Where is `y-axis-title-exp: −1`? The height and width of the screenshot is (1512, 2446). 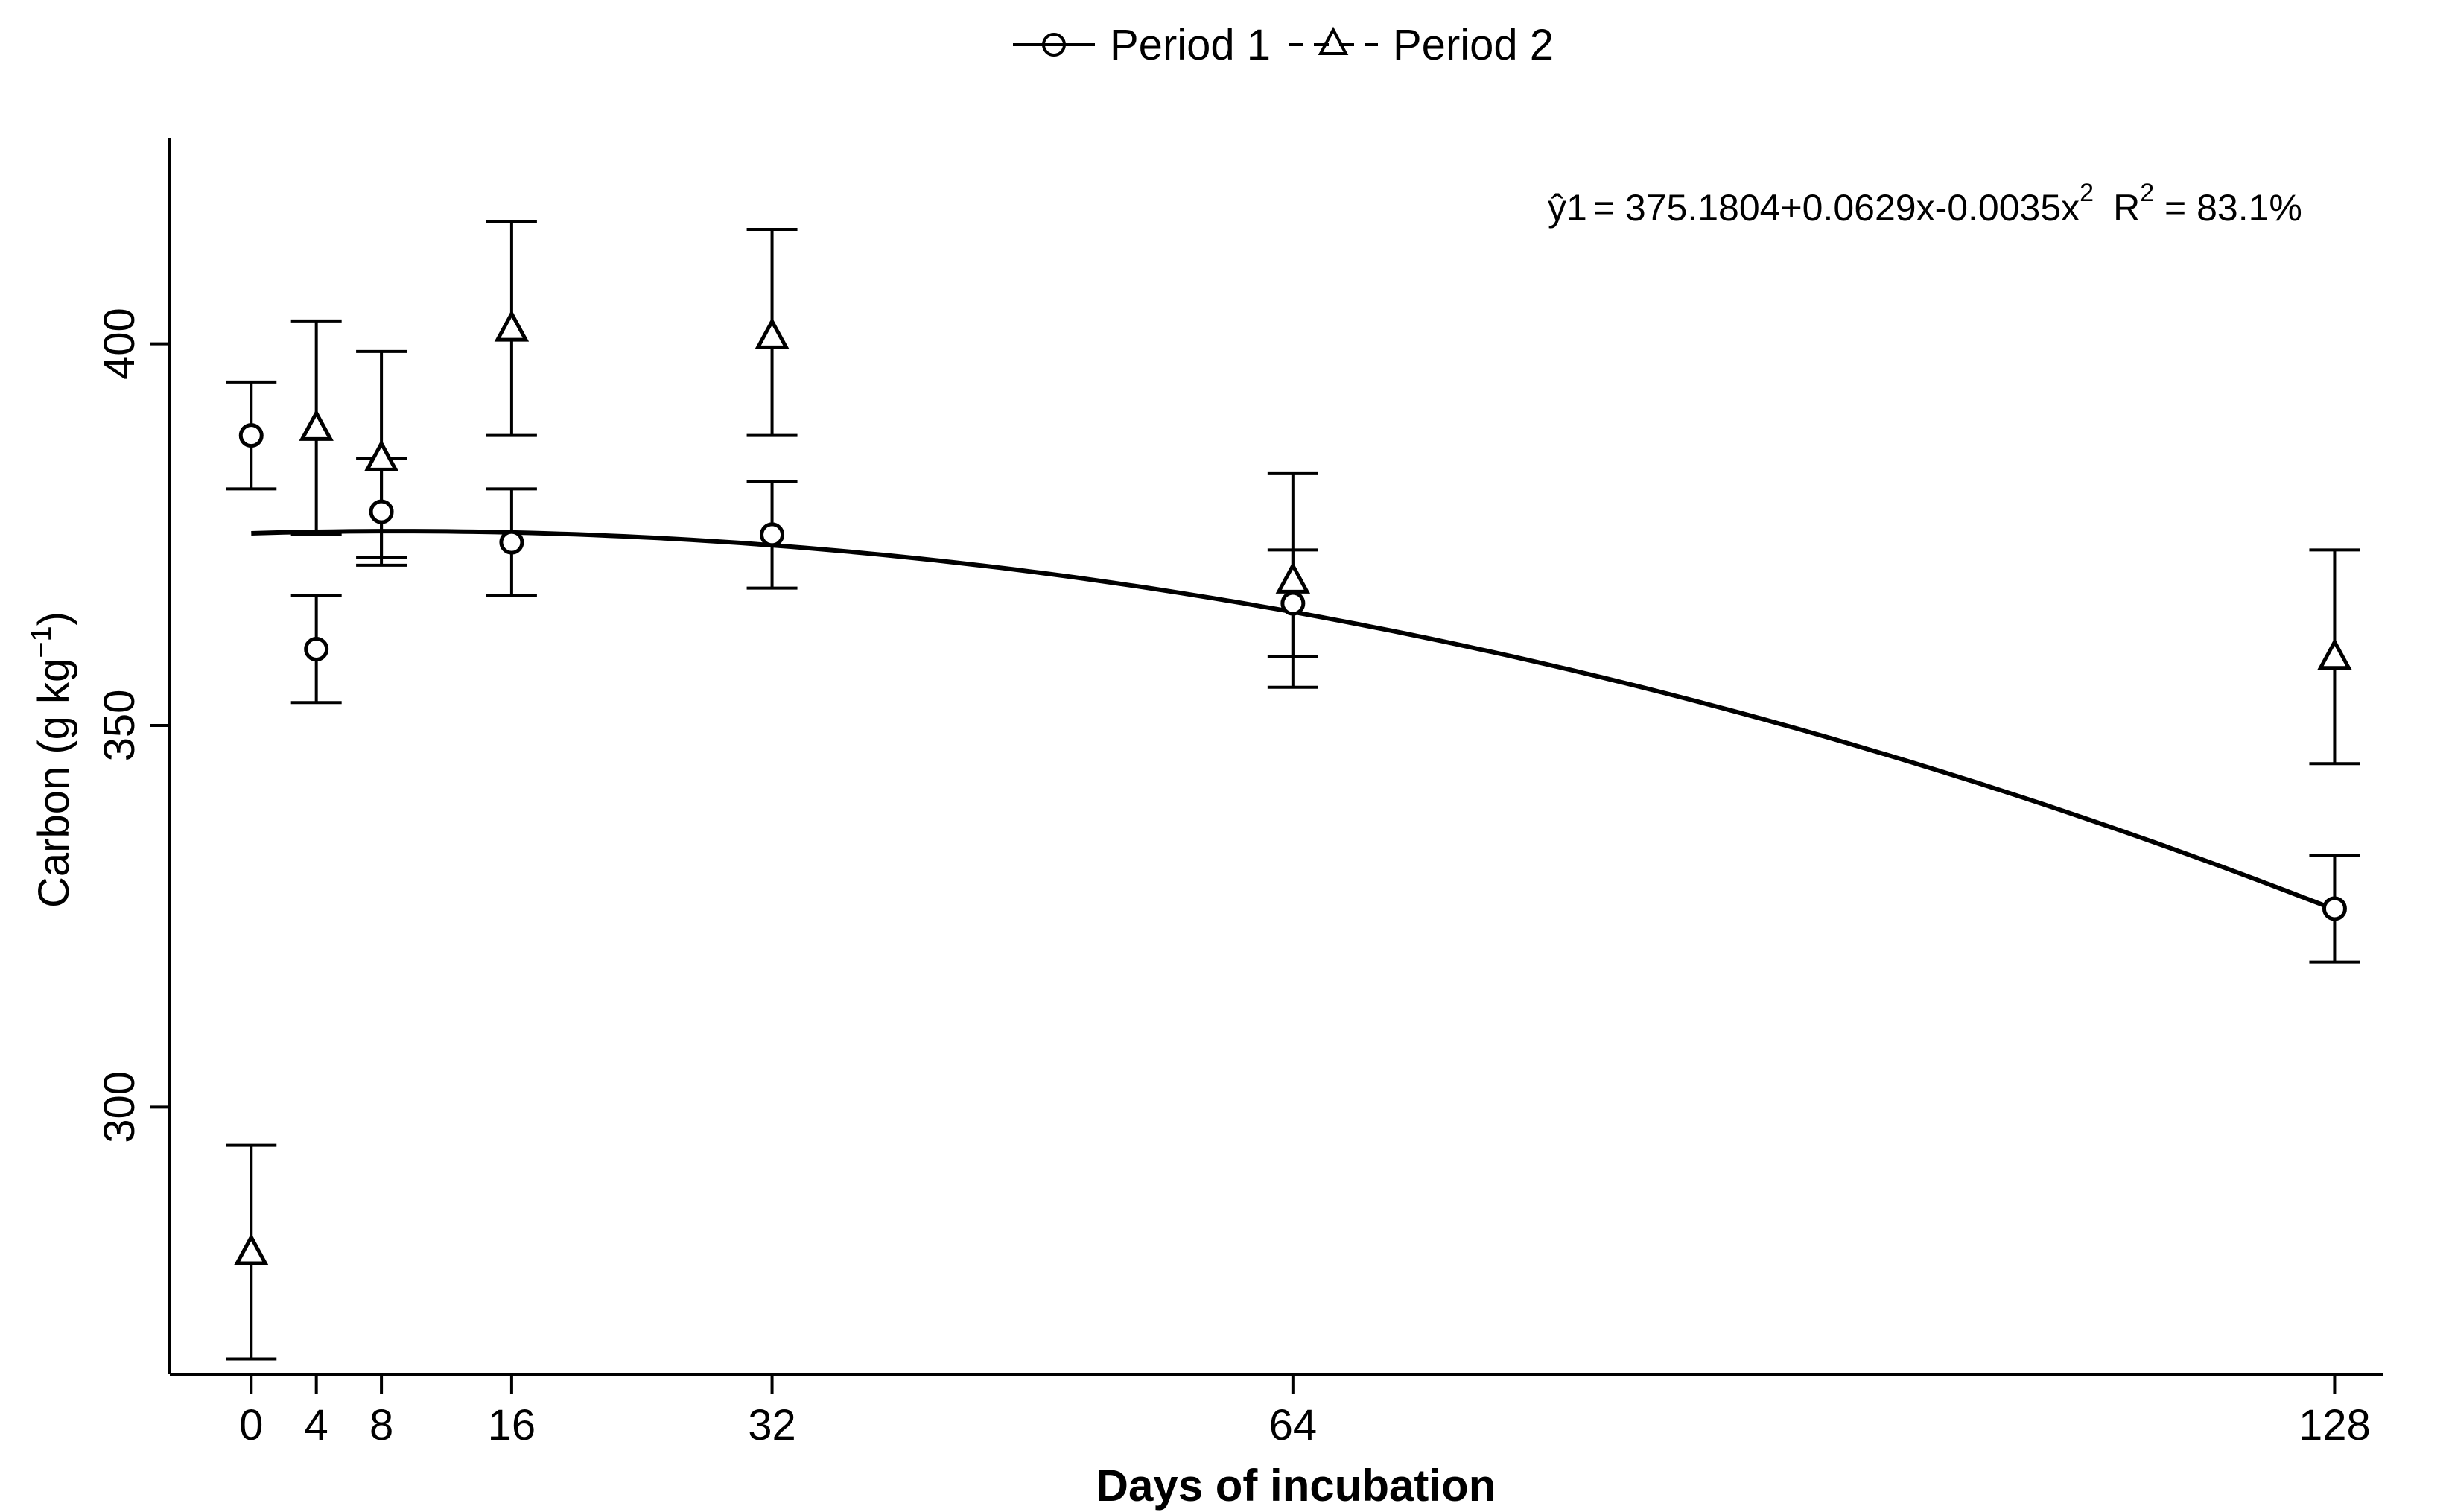 y-axis-title-exp: −1 is located at coordinates (41, 642).